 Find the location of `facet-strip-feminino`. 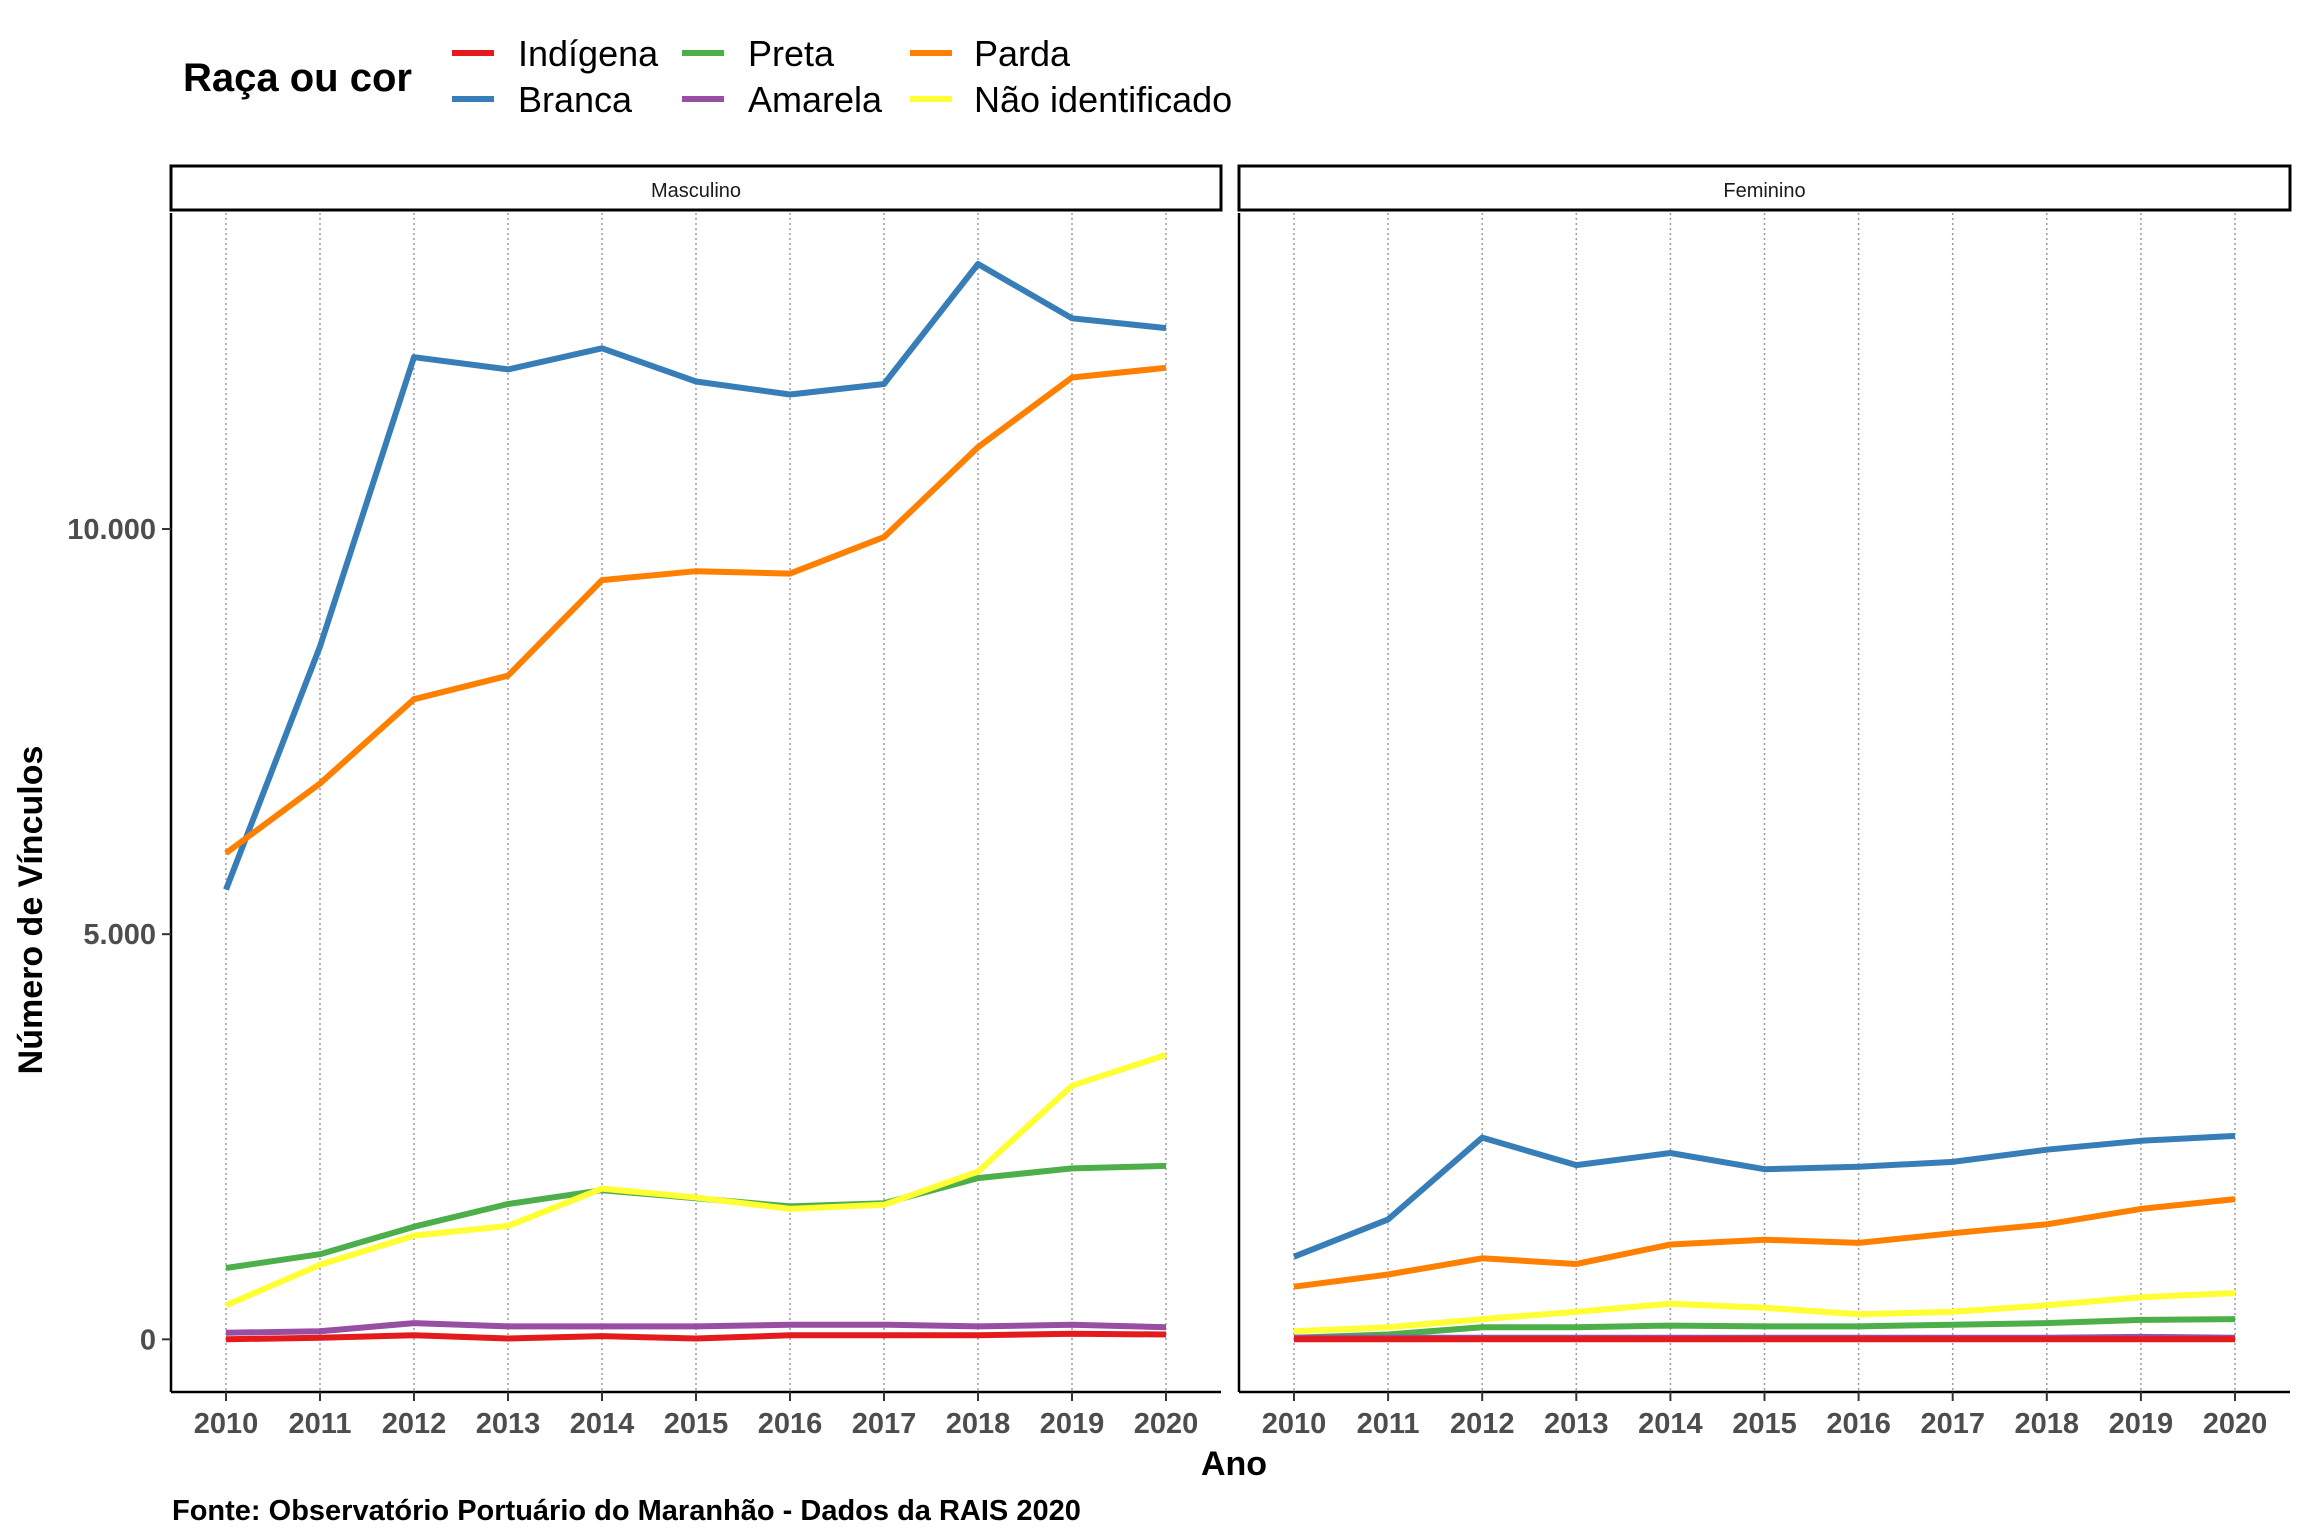

facet-strip-feminino is located at coordinates (1764, 188).